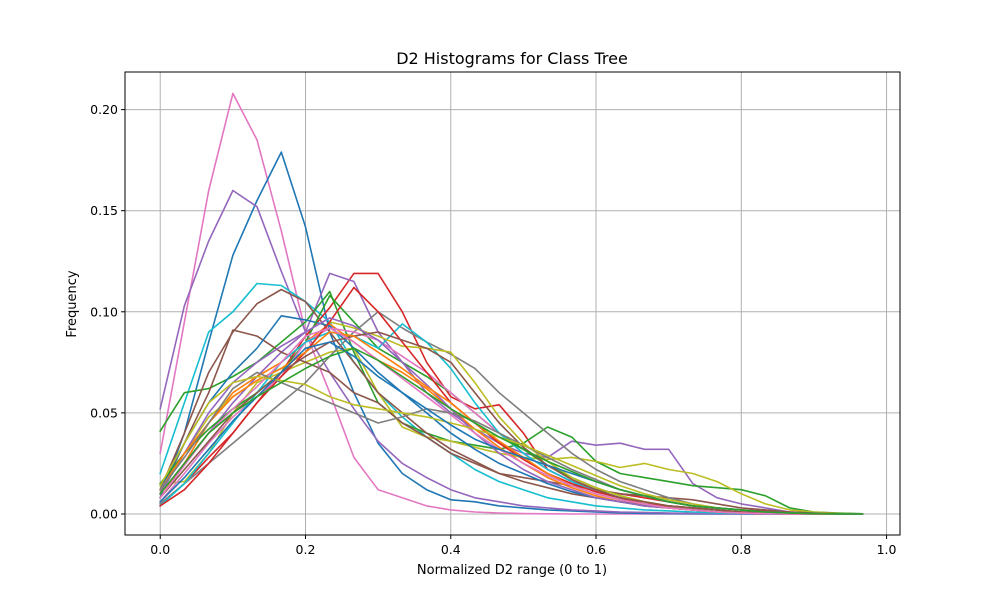 This screenshot has width=1000, height=600. I want to click on x-tick-label: 0.2, so click(306, 549).